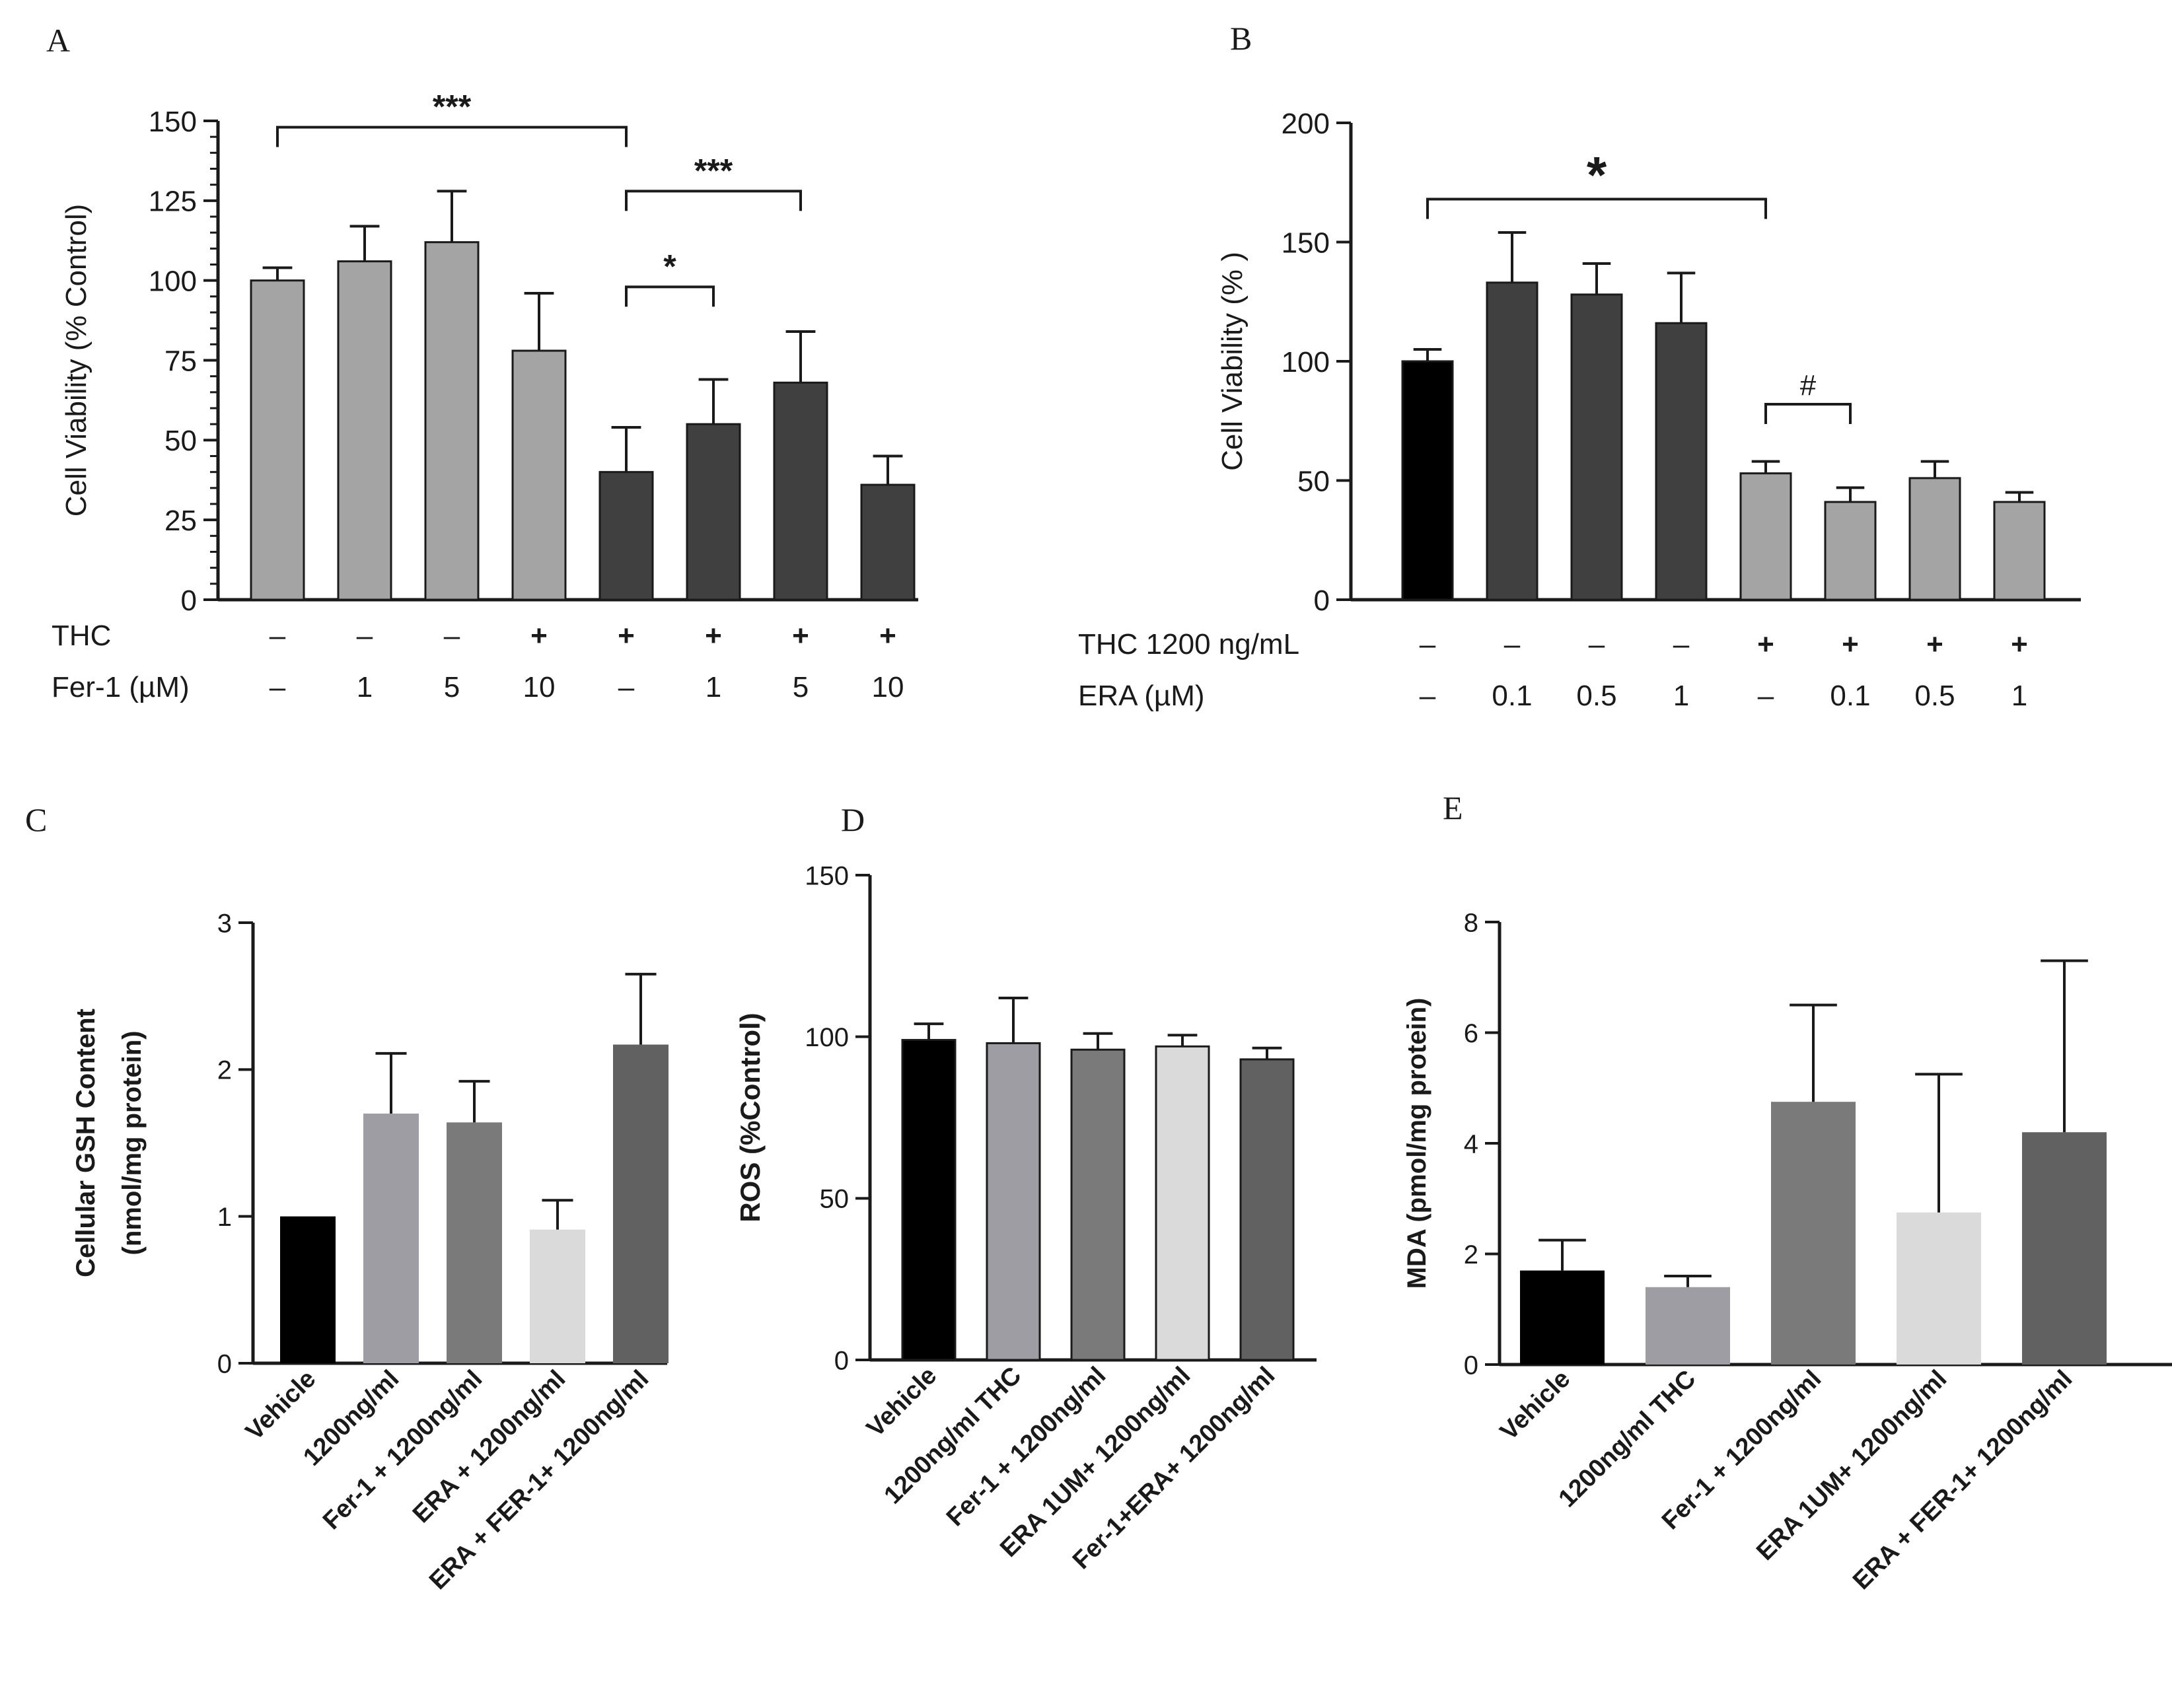  What do you see at coordinates (1628, 1439) in the screenshot?
I see `panel-e-category-label: 1200ng/ml THC` at bounding box center [1628, 1439].